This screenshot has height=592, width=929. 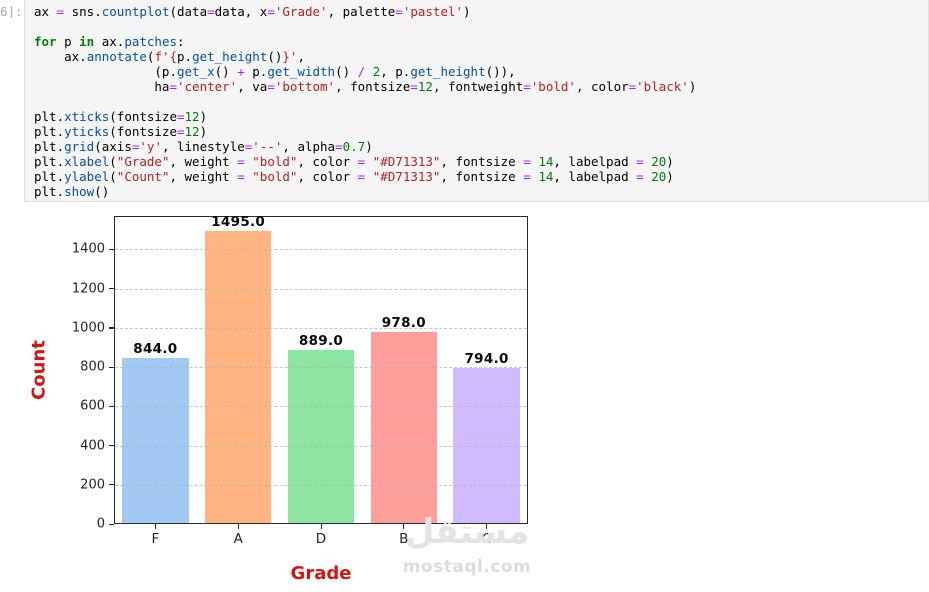 What do you see at coordinates (321, 573) in the screenshot?
I see `x-axis-label: Grade` at bounding box center [321, 573].